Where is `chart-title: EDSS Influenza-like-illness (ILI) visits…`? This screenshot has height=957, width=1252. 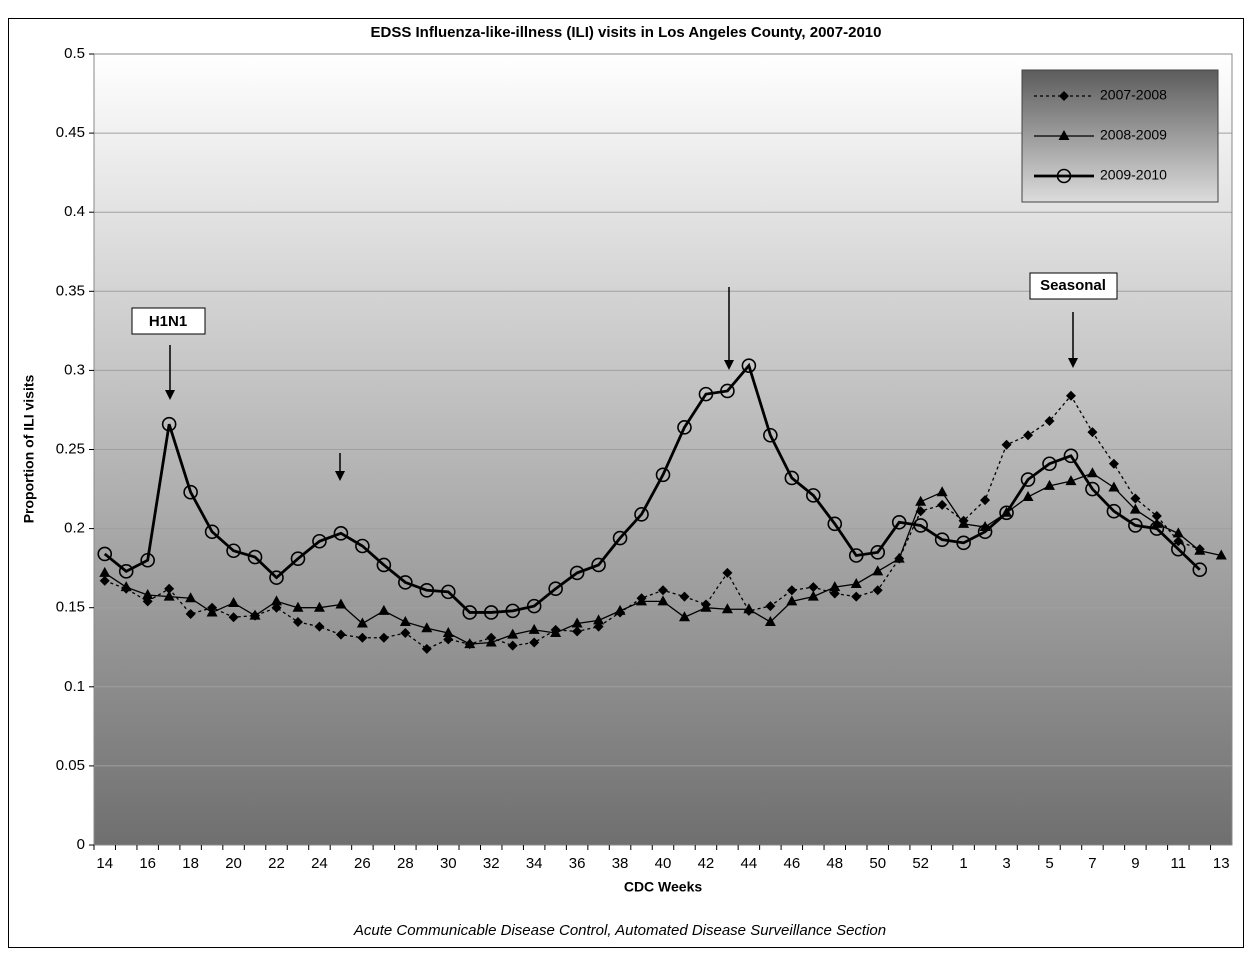 chart-title: EDSS Influenza-like-illness (ILI) visits… is located at coordinates (626, 32).